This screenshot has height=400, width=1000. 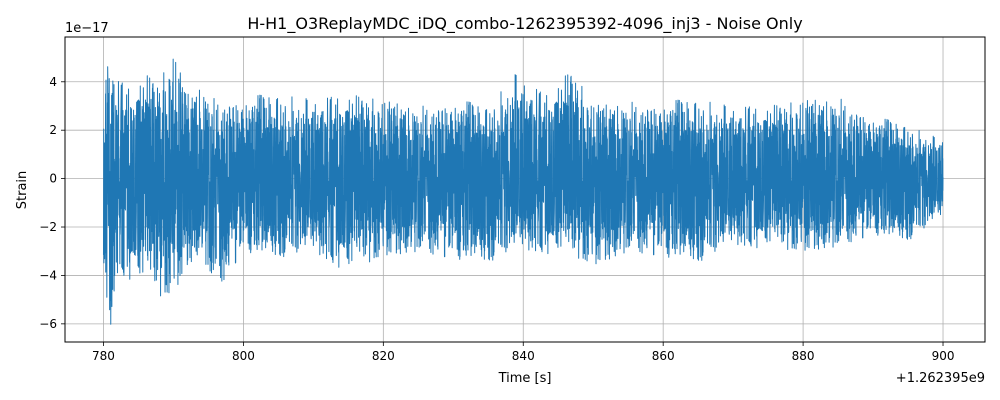 What do you see at coordinates (48, 227) in the screenshot?
I see `y-tick-label: −2` at bounding box center [48, 227].